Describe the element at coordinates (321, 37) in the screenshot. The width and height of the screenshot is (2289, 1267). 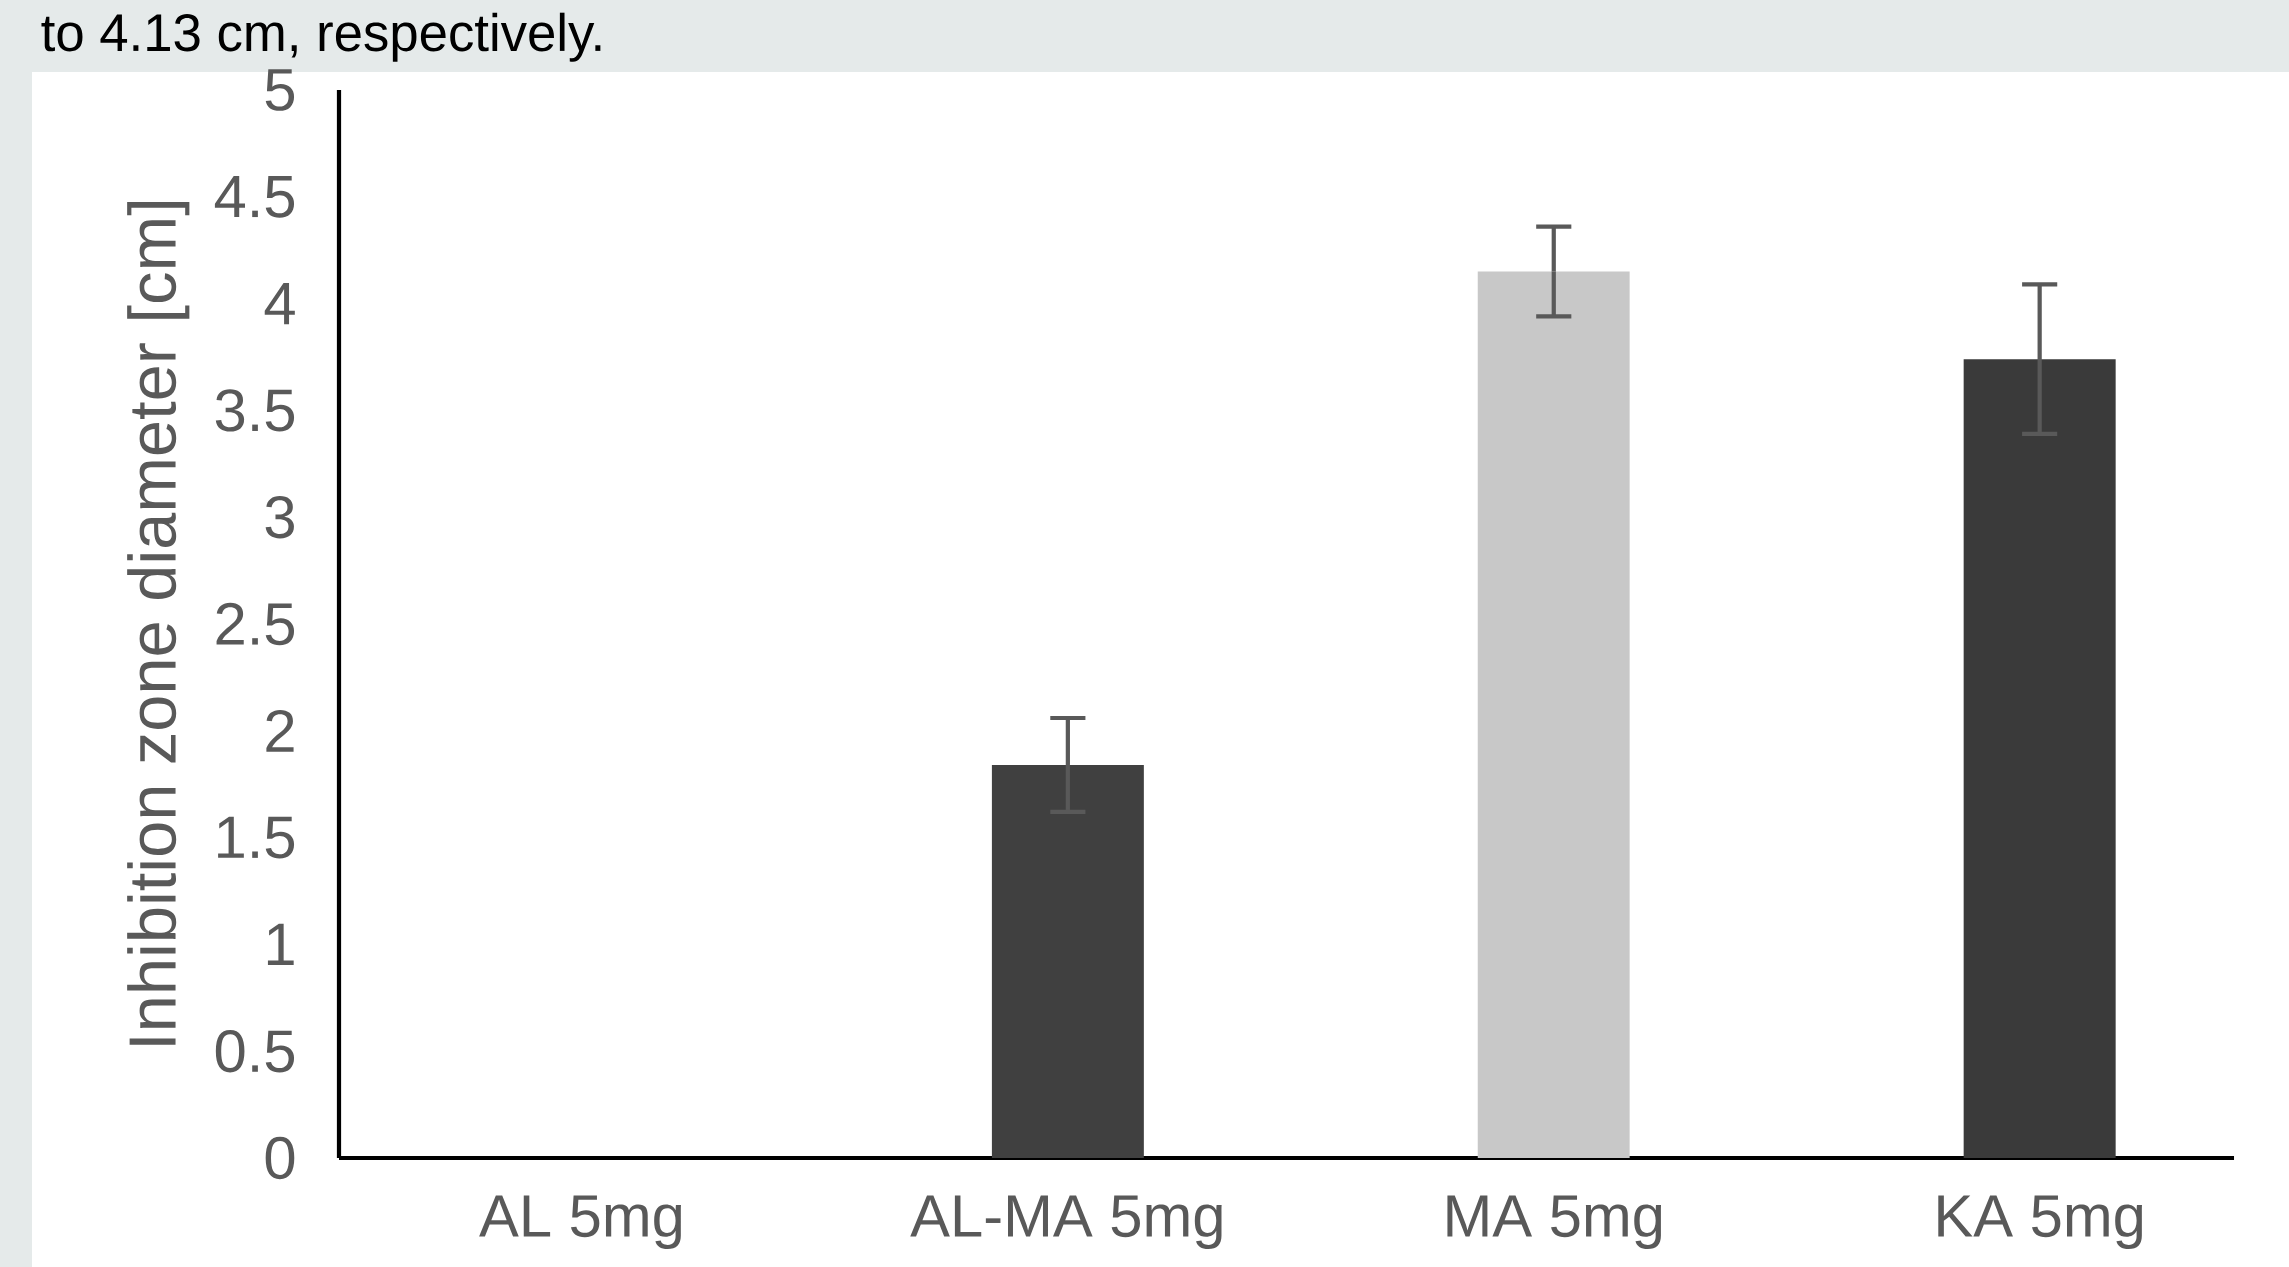
I see `text: to 4.13 cm, respectively.` at that location.